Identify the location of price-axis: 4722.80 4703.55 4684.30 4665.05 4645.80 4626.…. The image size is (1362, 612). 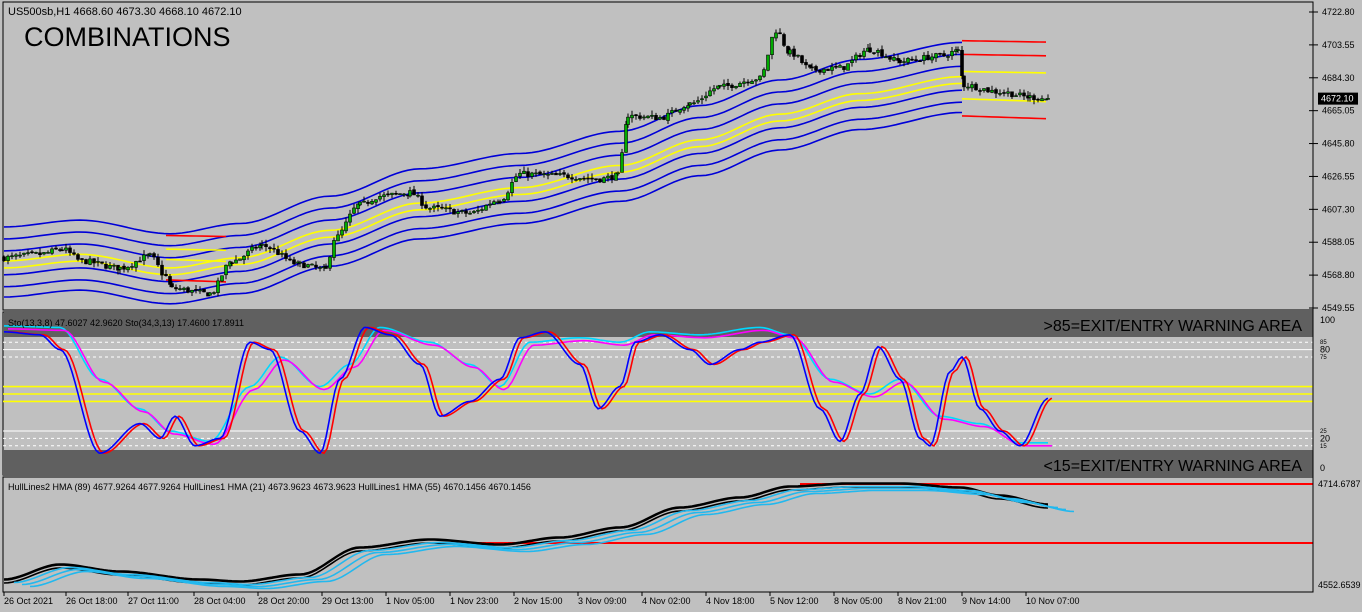
(1336, 297).